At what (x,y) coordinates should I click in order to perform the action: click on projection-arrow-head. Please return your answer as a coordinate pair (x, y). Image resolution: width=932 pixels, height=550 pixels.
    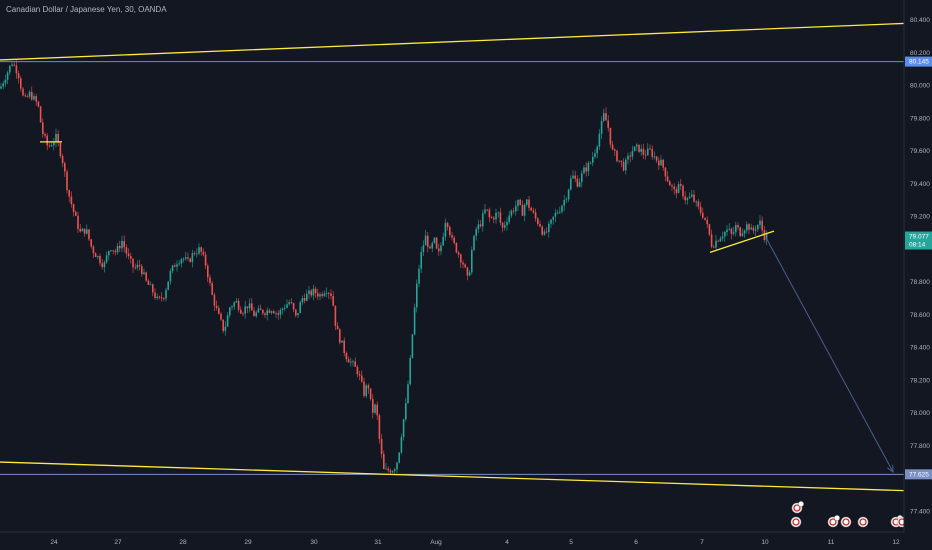
    Looking at the image, I should click on (890, 468).